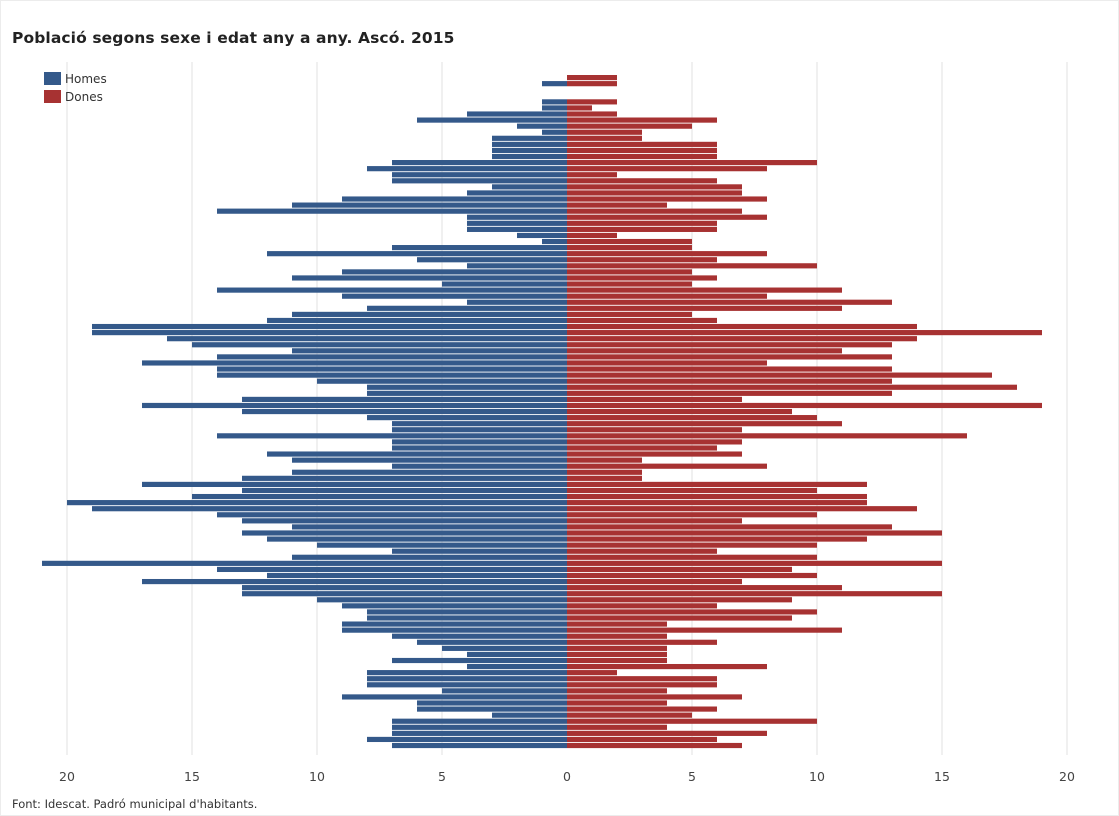 Image resolution: width=1119 pixels, height=816 pixels. I want to click on legend: Homes Dones, so click(75, 88).